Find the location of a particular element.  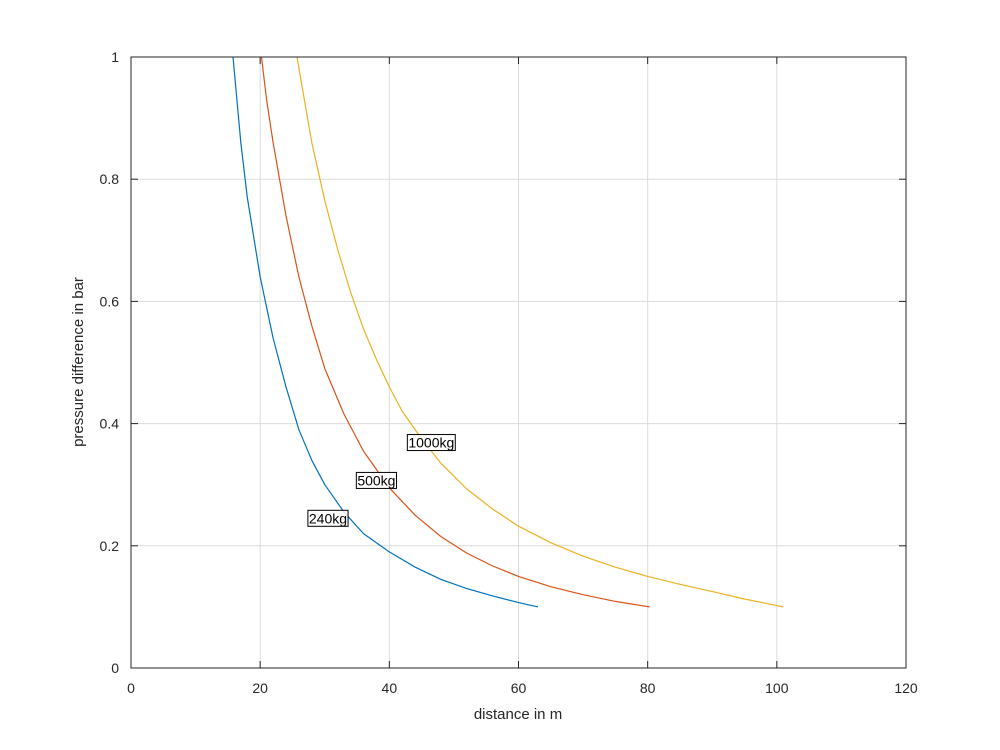

y-tick-label: 0 is located at coordinates (115, 668).